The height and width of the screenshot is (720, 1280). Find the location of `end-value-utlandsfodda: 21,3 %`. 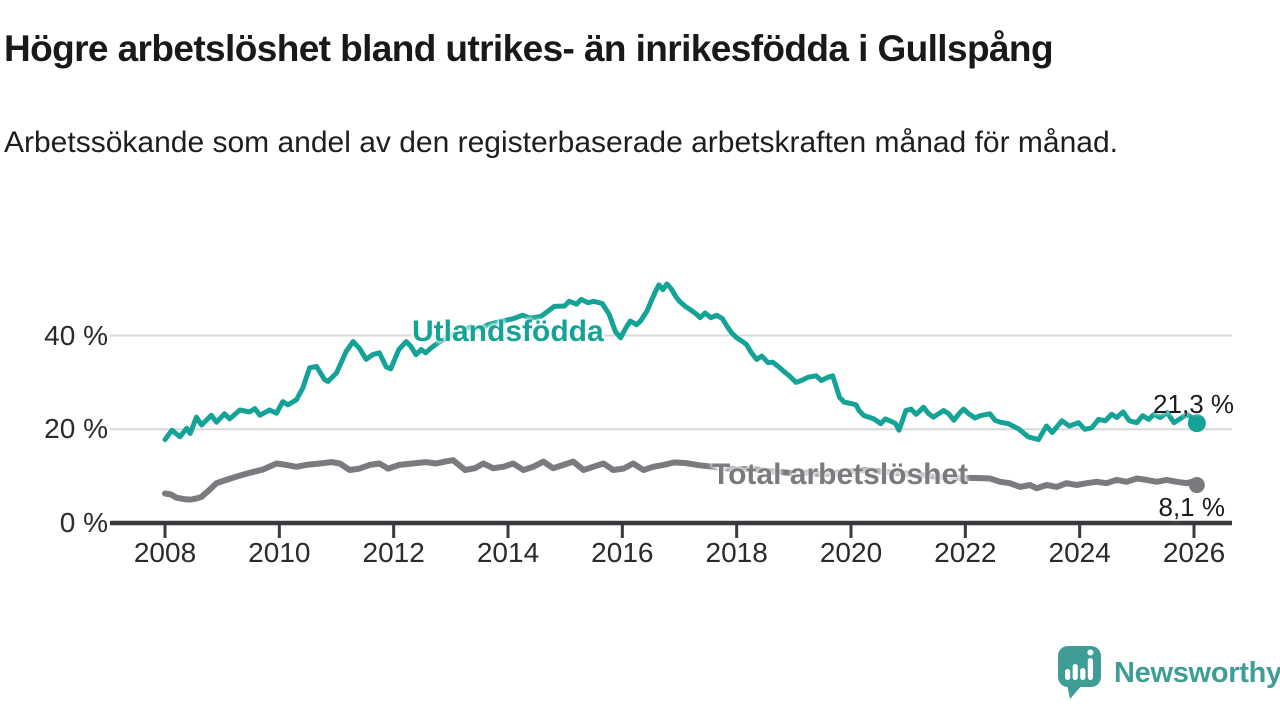

end-value-utlandsfodda: 21,3 % is located at coordinates (1193, 404).